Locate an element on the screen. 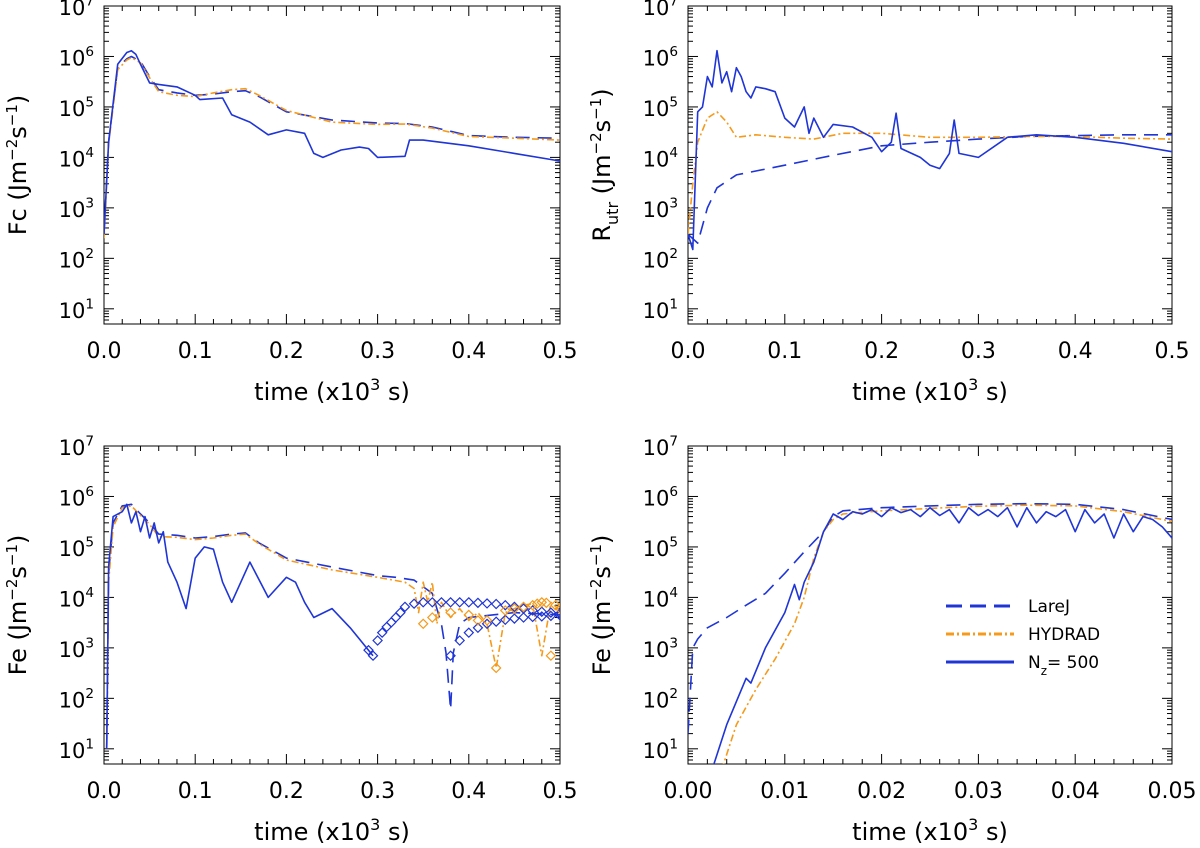  x-tick-label: 0.02 is located at coordinates (881, 791).